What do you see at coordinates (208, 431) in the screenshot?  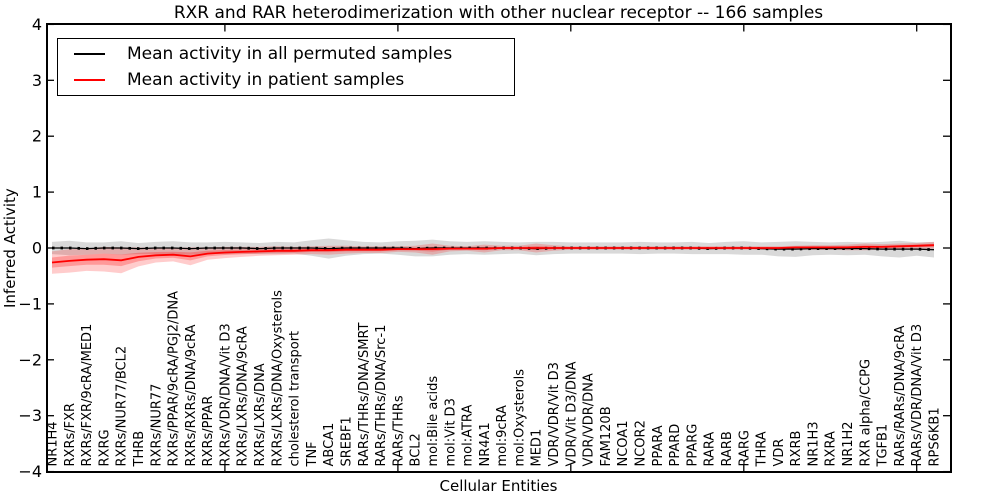 I see `x-tick-label: RXRs/PPAR` at bounding box center [208, 431].